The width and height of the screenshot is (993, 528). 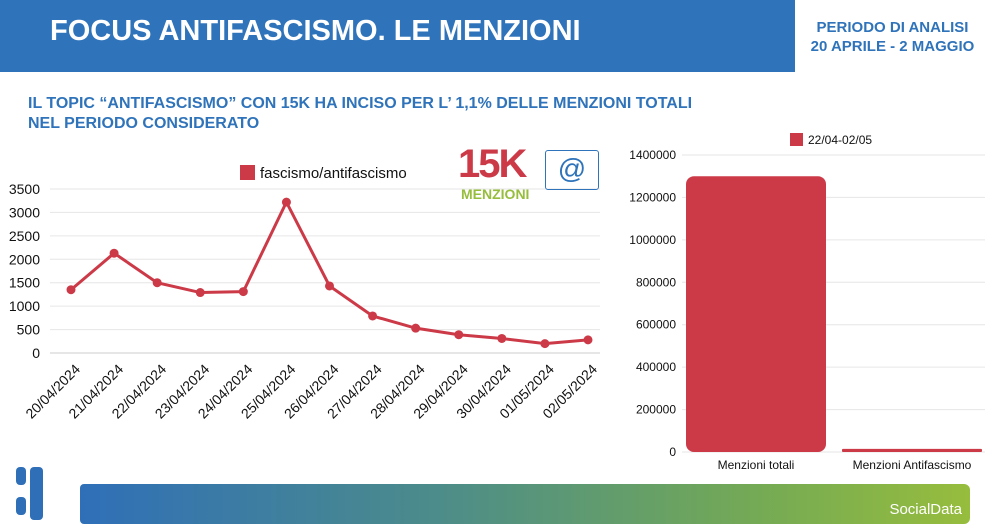 What do you see at coordinates (29, 330) in the screenshot?
I see `y-tick-label: 500` at bounding box center [29, 330].